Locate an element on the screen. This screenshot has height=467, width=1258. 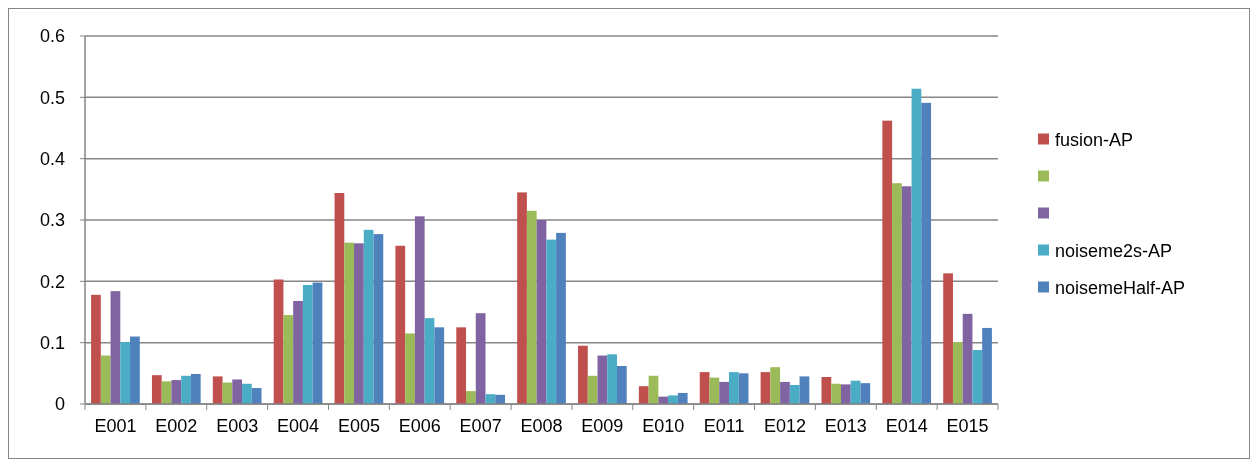
x-tick-label: E012 is located at coordinates (784, 426).